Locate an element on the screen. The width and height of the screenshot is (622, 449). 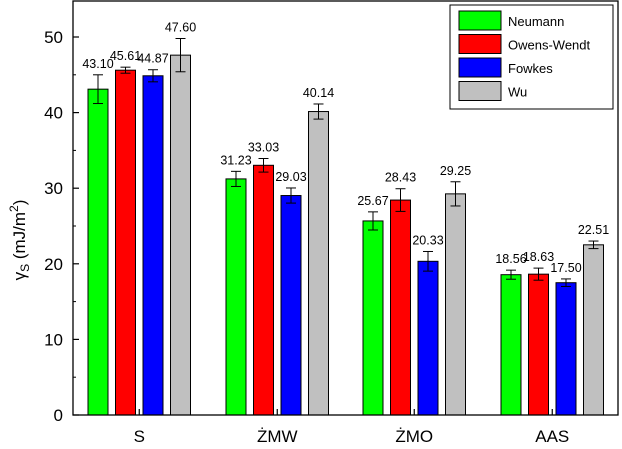
data-label: 18.56 is located at coordinates (510, 259).